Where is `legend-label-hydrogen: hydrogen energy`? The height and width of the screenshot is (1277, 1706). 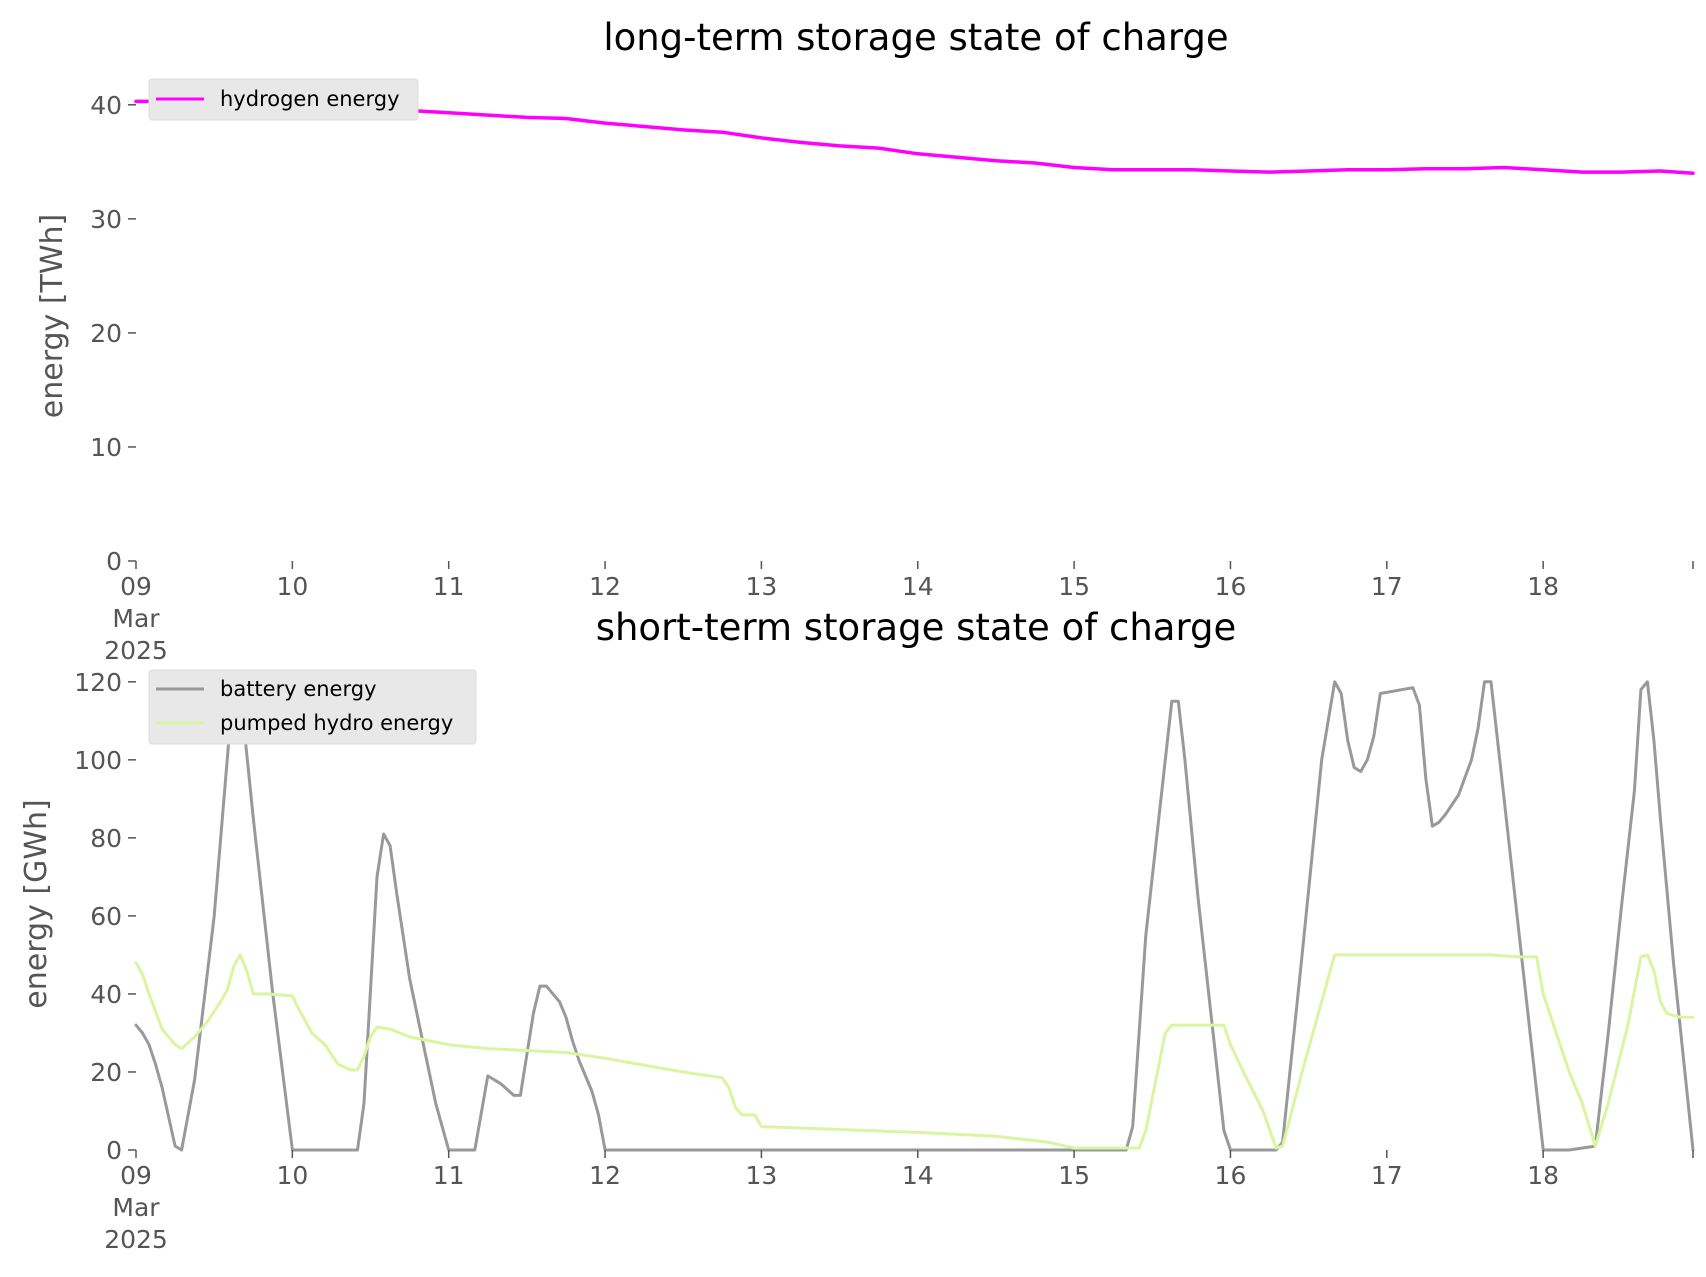 legend-label-hydrogen: hydrogen energy is located at coordinates (310, 99).